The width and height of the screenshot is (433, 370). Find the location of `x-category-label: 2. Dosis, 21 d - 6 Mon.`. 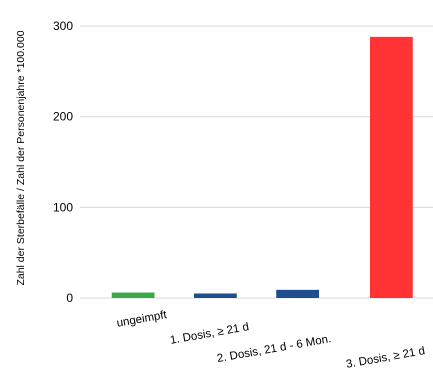

x-category-label: 2. Dosis, 21 d - 6 Mon. is located at coordinates (274, 349).